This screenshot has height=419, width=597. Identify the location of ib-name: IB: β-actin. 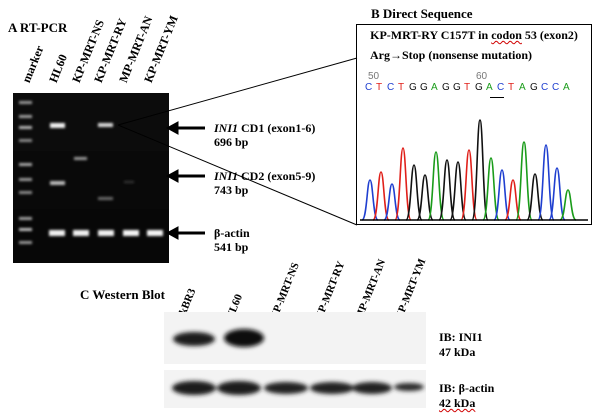
(467, 388).